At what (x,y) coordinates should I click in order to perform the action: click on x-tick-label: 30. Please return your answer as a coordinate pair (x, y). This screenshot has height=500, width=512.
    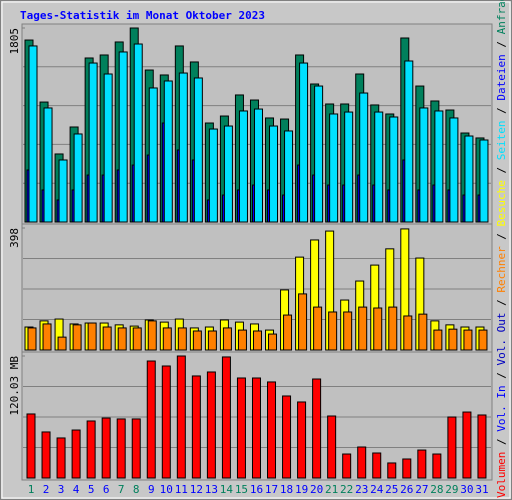
    Looking at the image, I should click on (466, 489).